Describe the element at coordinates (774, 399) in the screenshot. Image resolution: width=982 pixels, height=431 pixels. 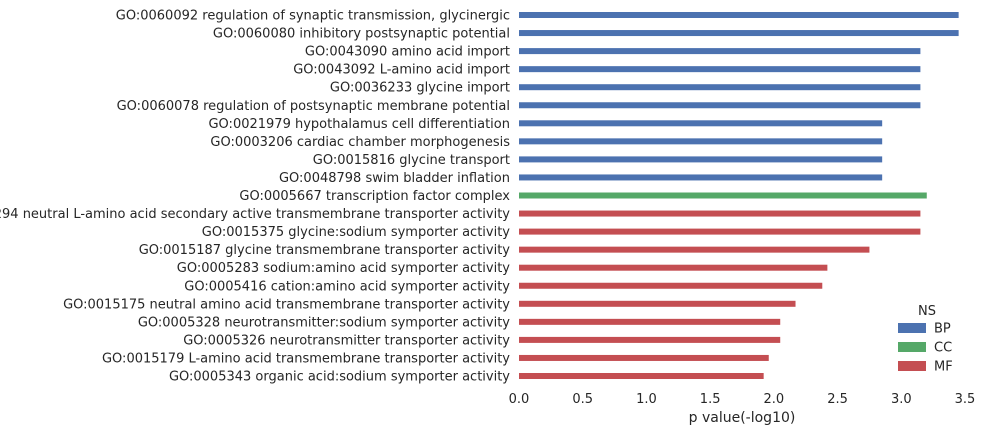
I see `x-tick-label: 2.0` at that location.